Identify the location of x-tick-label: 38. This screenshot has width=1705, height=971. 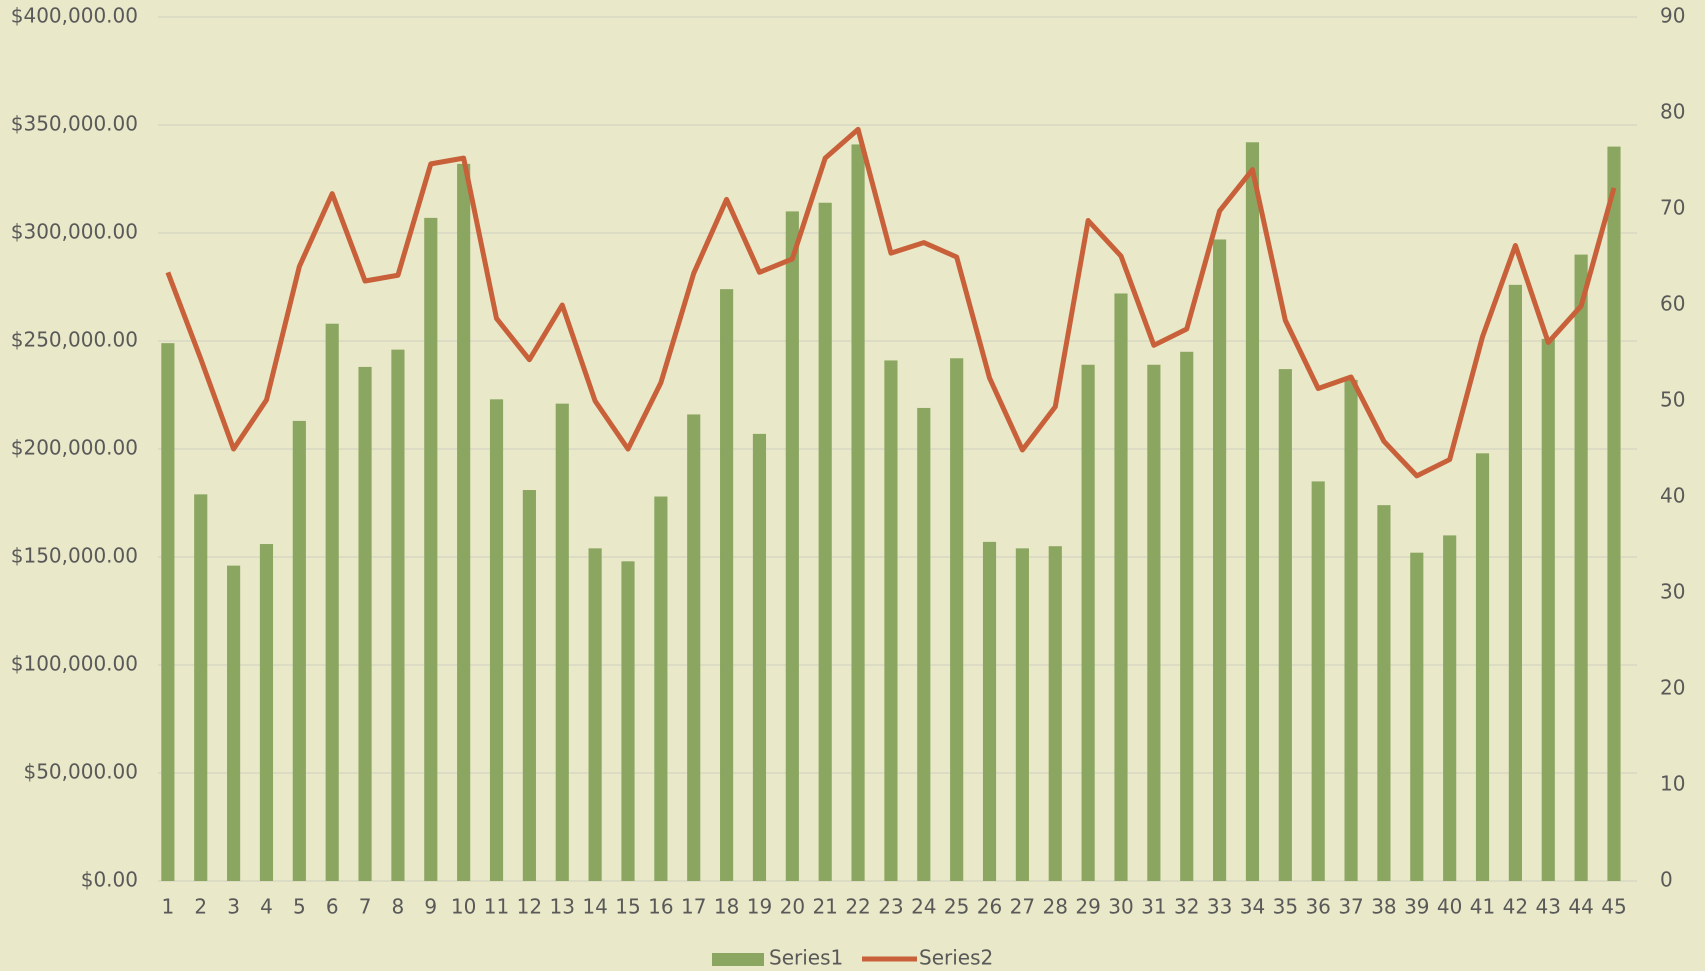
(1383, 907).